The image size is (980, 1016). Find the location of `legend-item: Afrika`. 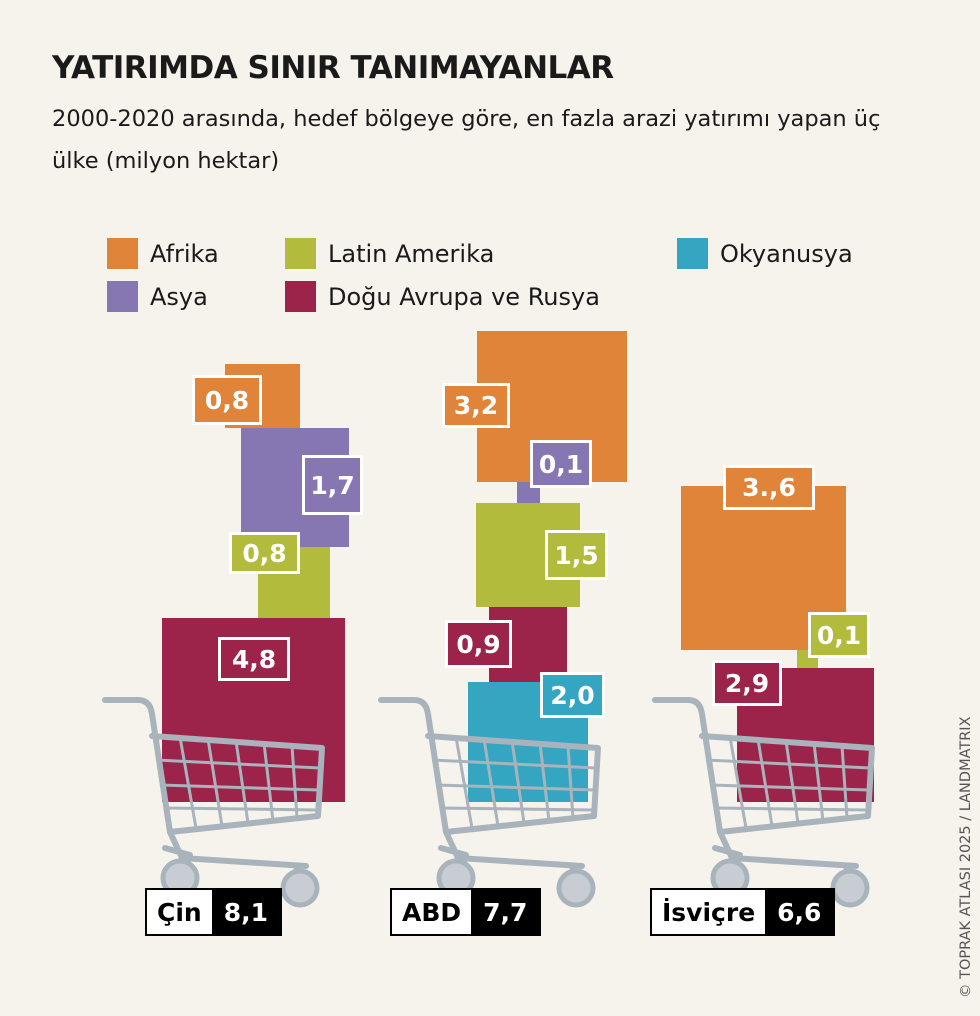

legend-item: Afrika is located at coordinates (163, 253).